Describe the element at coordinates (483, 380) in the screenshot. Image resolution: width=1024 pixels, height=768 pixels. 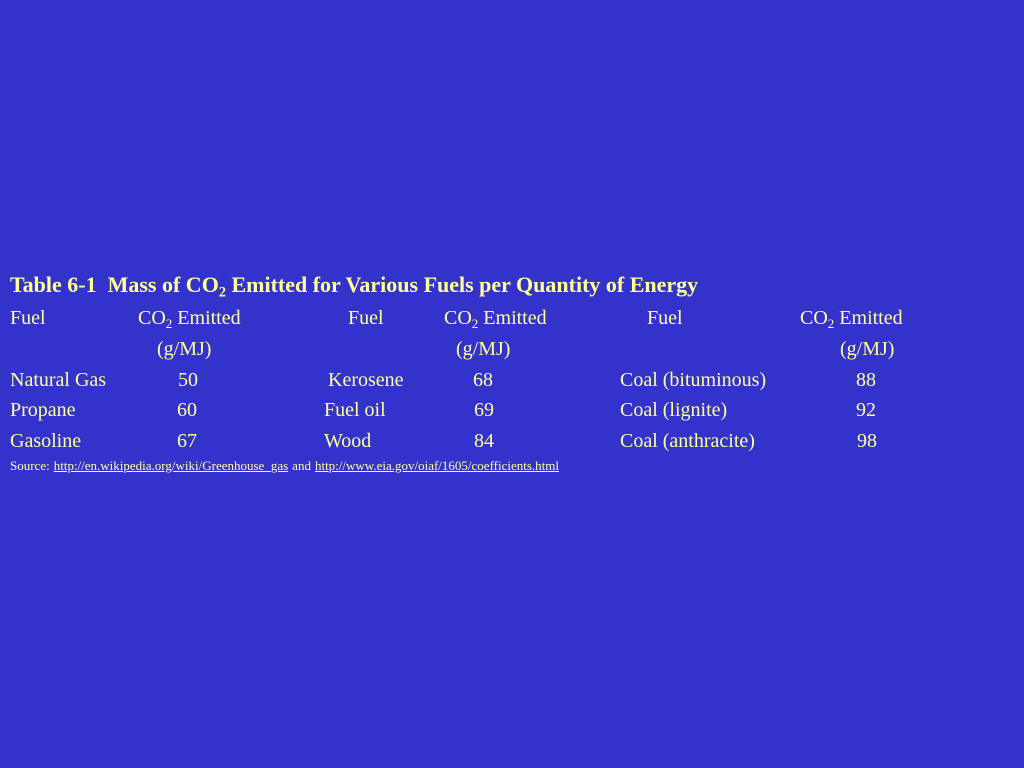
I see `co2-value: 68` at that location.